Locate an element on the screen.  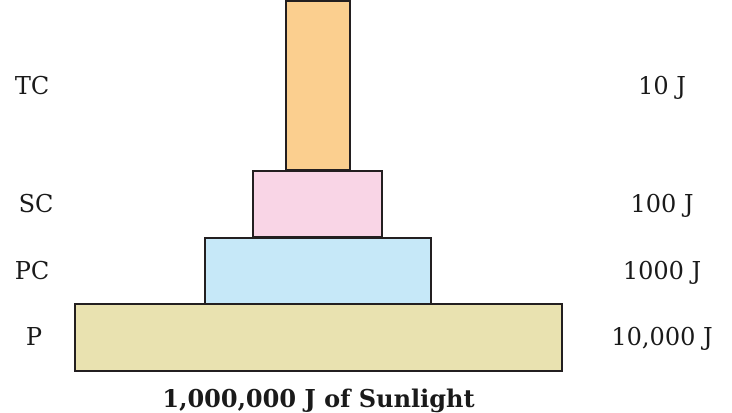
energy-value-tc: 10 J is located at coordinates (662, 86).